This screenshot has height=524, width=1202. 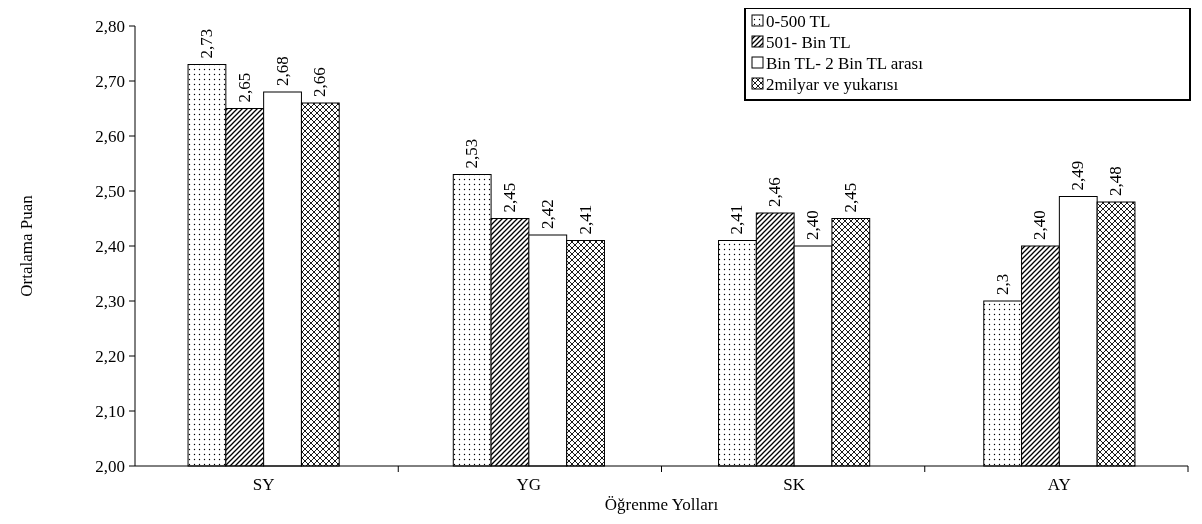 I want to click on legend-label: Bin TL- 2 Bin TL arası, so click(x=845, y=63).